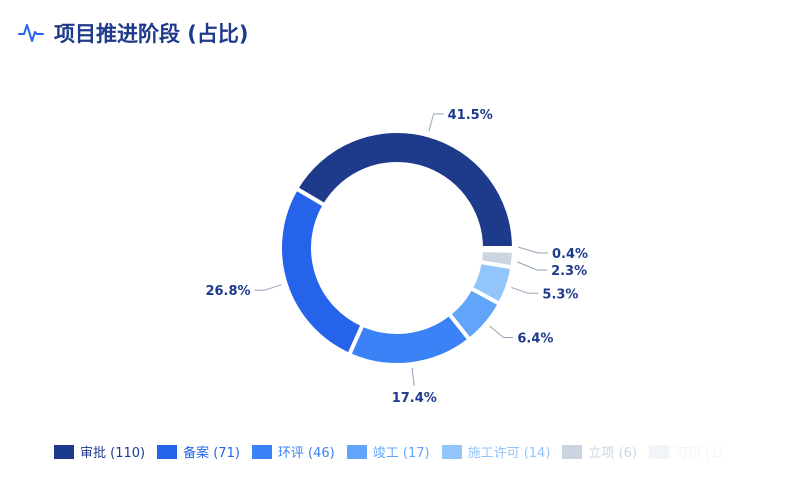 This screenshot has height=480, width=794. I want to click on legend-item: 可研 (1), so click(686, 451).